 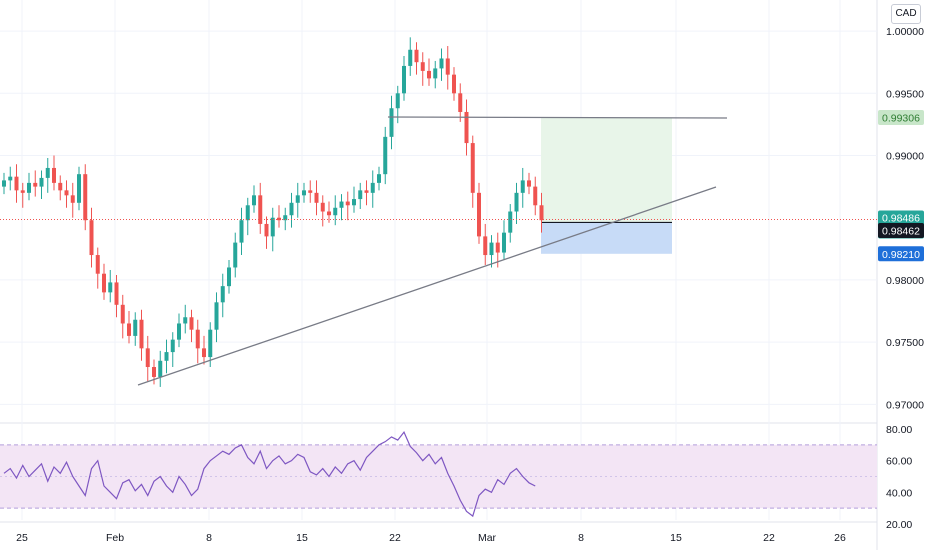 What do you see at coordinates (899, 493) in the screenshot?
I see `rsi-tick-label: 40.00` at bounding box center [899, 493].